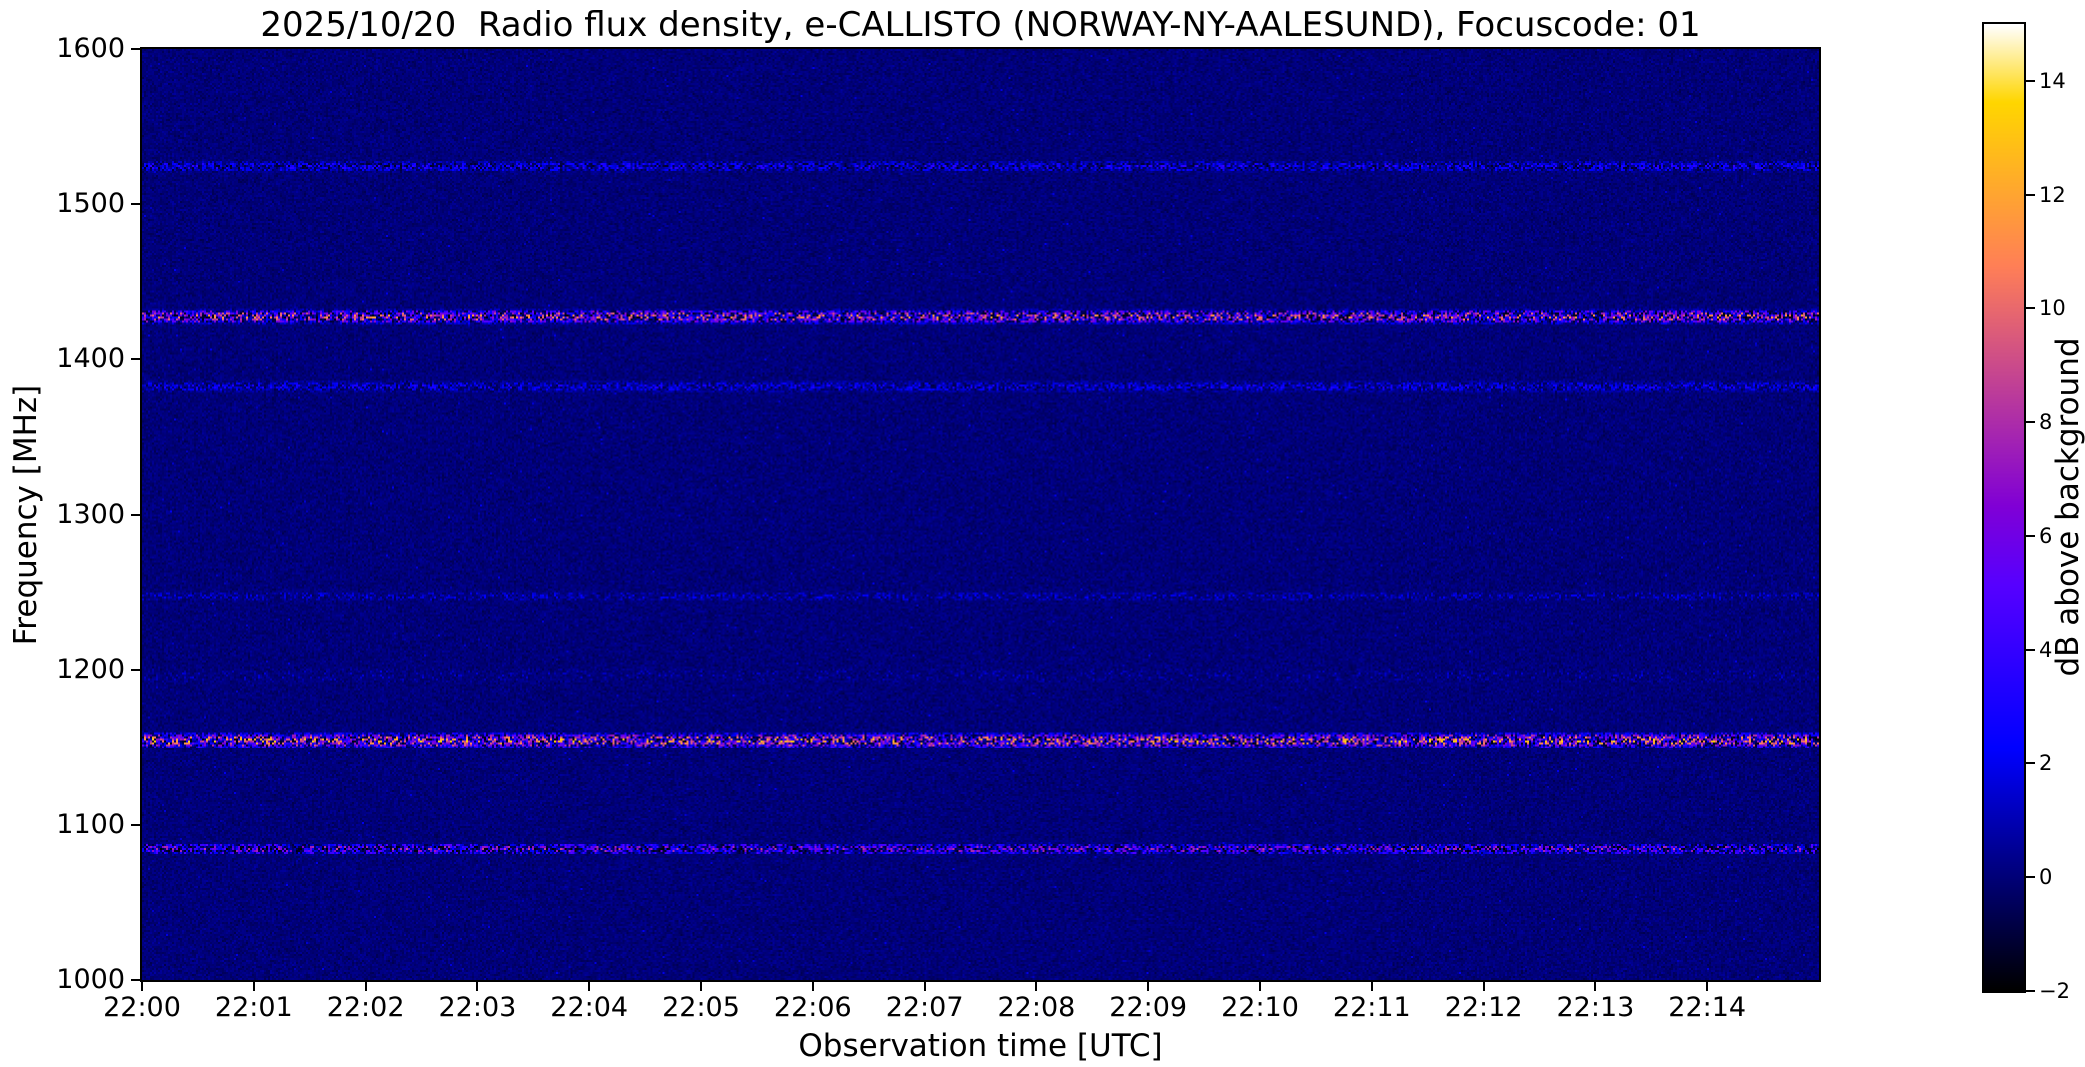 This screenshot has height=1067, width=2085. Describe the element at coordinates (980, 1046) in the screenshot. I see `x-axis-label: Observation time [UTC]` at that location.